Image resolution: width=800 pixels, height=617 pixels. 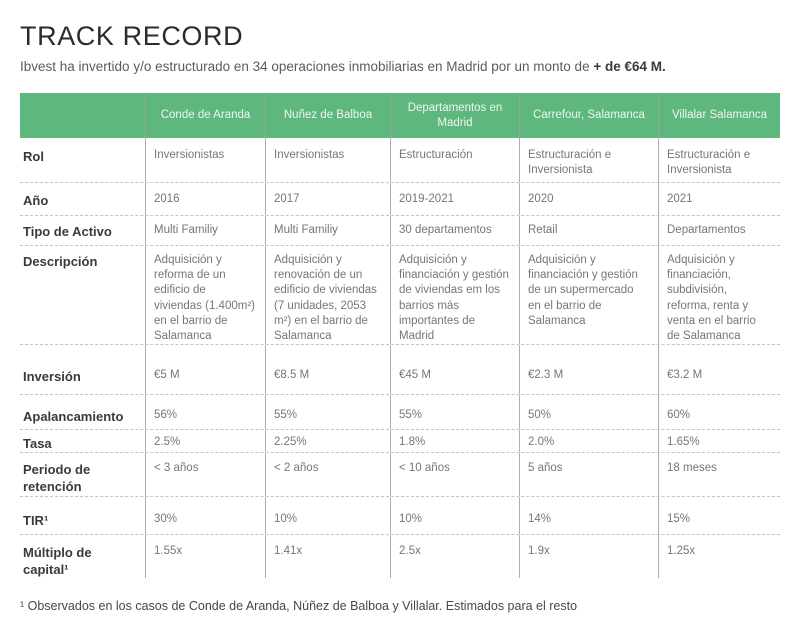 What do you see at coordinates (73, 417) in the screenshot?
I see `row-label: Apalancamiento` at bounding box center [73, 417].